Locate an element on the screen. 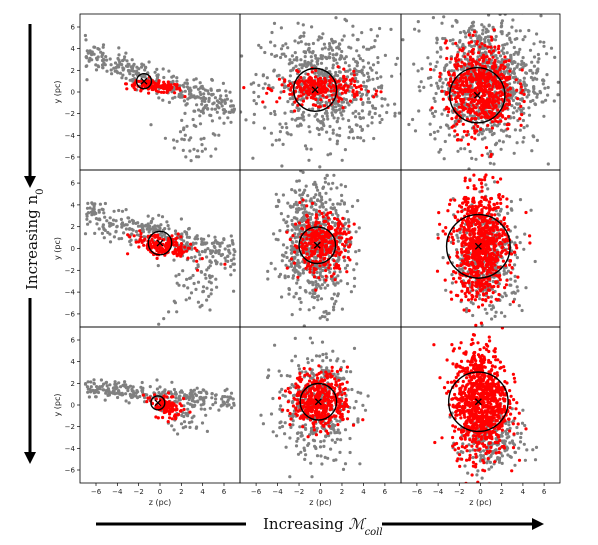 The width and height of the screenshot is (598, 545). panel-r1-c1 is located at coordinates (320, 248).